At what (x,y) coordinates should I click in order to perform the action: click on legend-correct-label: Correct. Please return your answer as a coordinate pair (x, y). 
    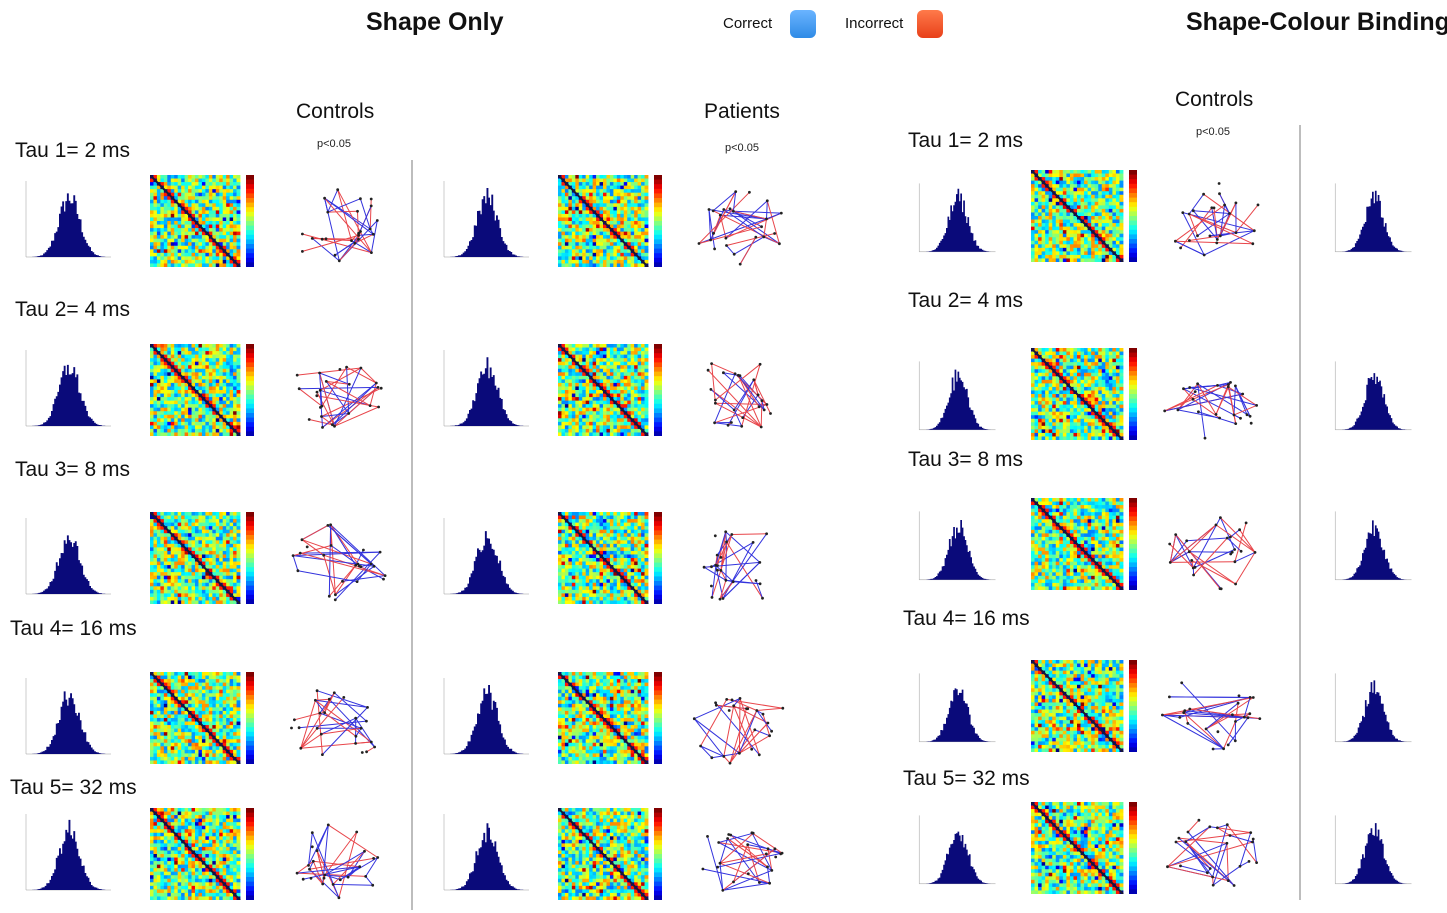
    Looking at the image, I should click on (748, 23).